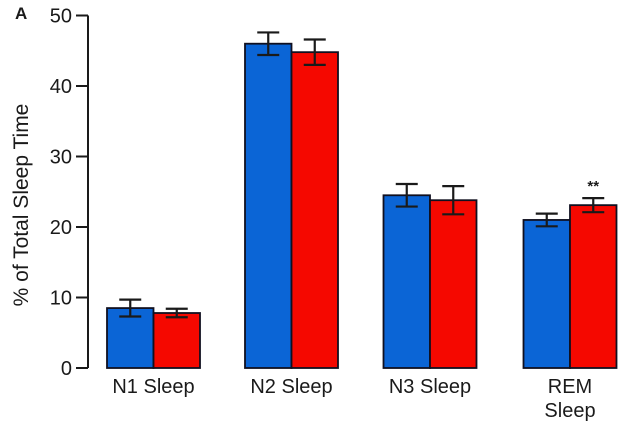 This screenshot has width=627, height=432. Describe the element at coordinates (593, 186) in the screenshot. I see `significance-marker: **` at that location.